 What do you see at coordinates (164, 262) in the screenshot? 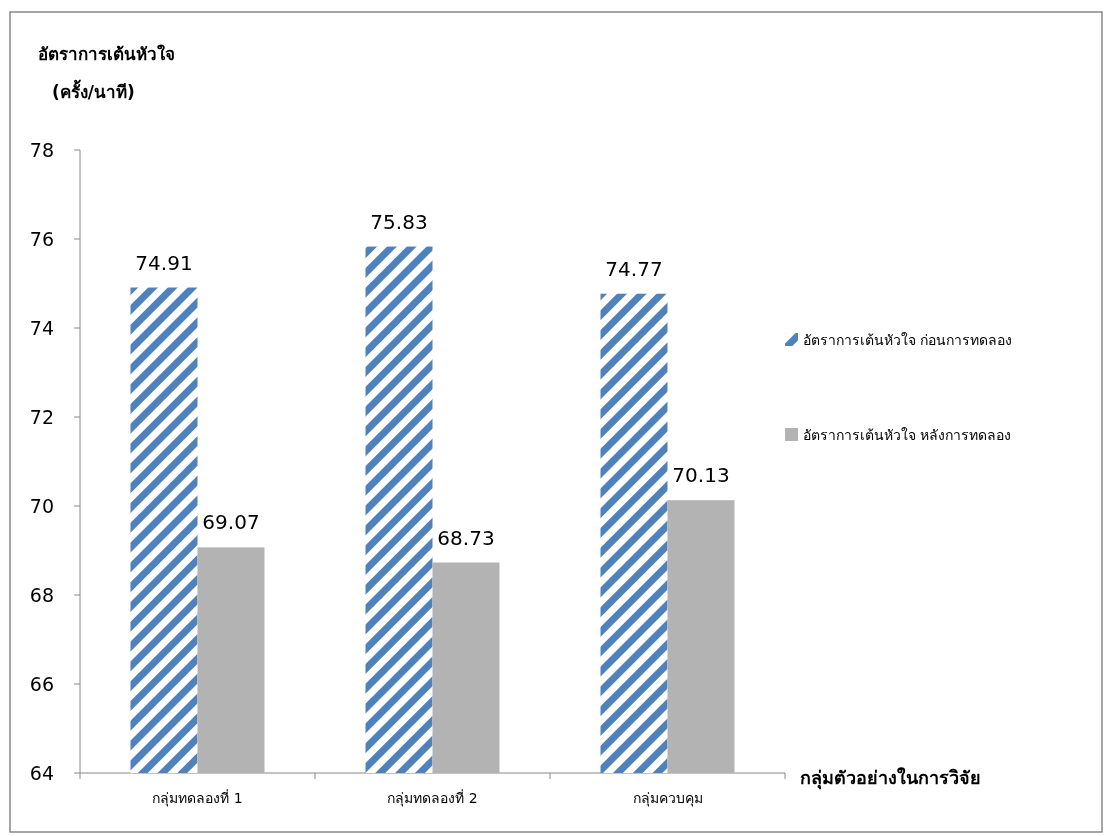
I see `data-label: 74.91` at bounding box center [164, 262].